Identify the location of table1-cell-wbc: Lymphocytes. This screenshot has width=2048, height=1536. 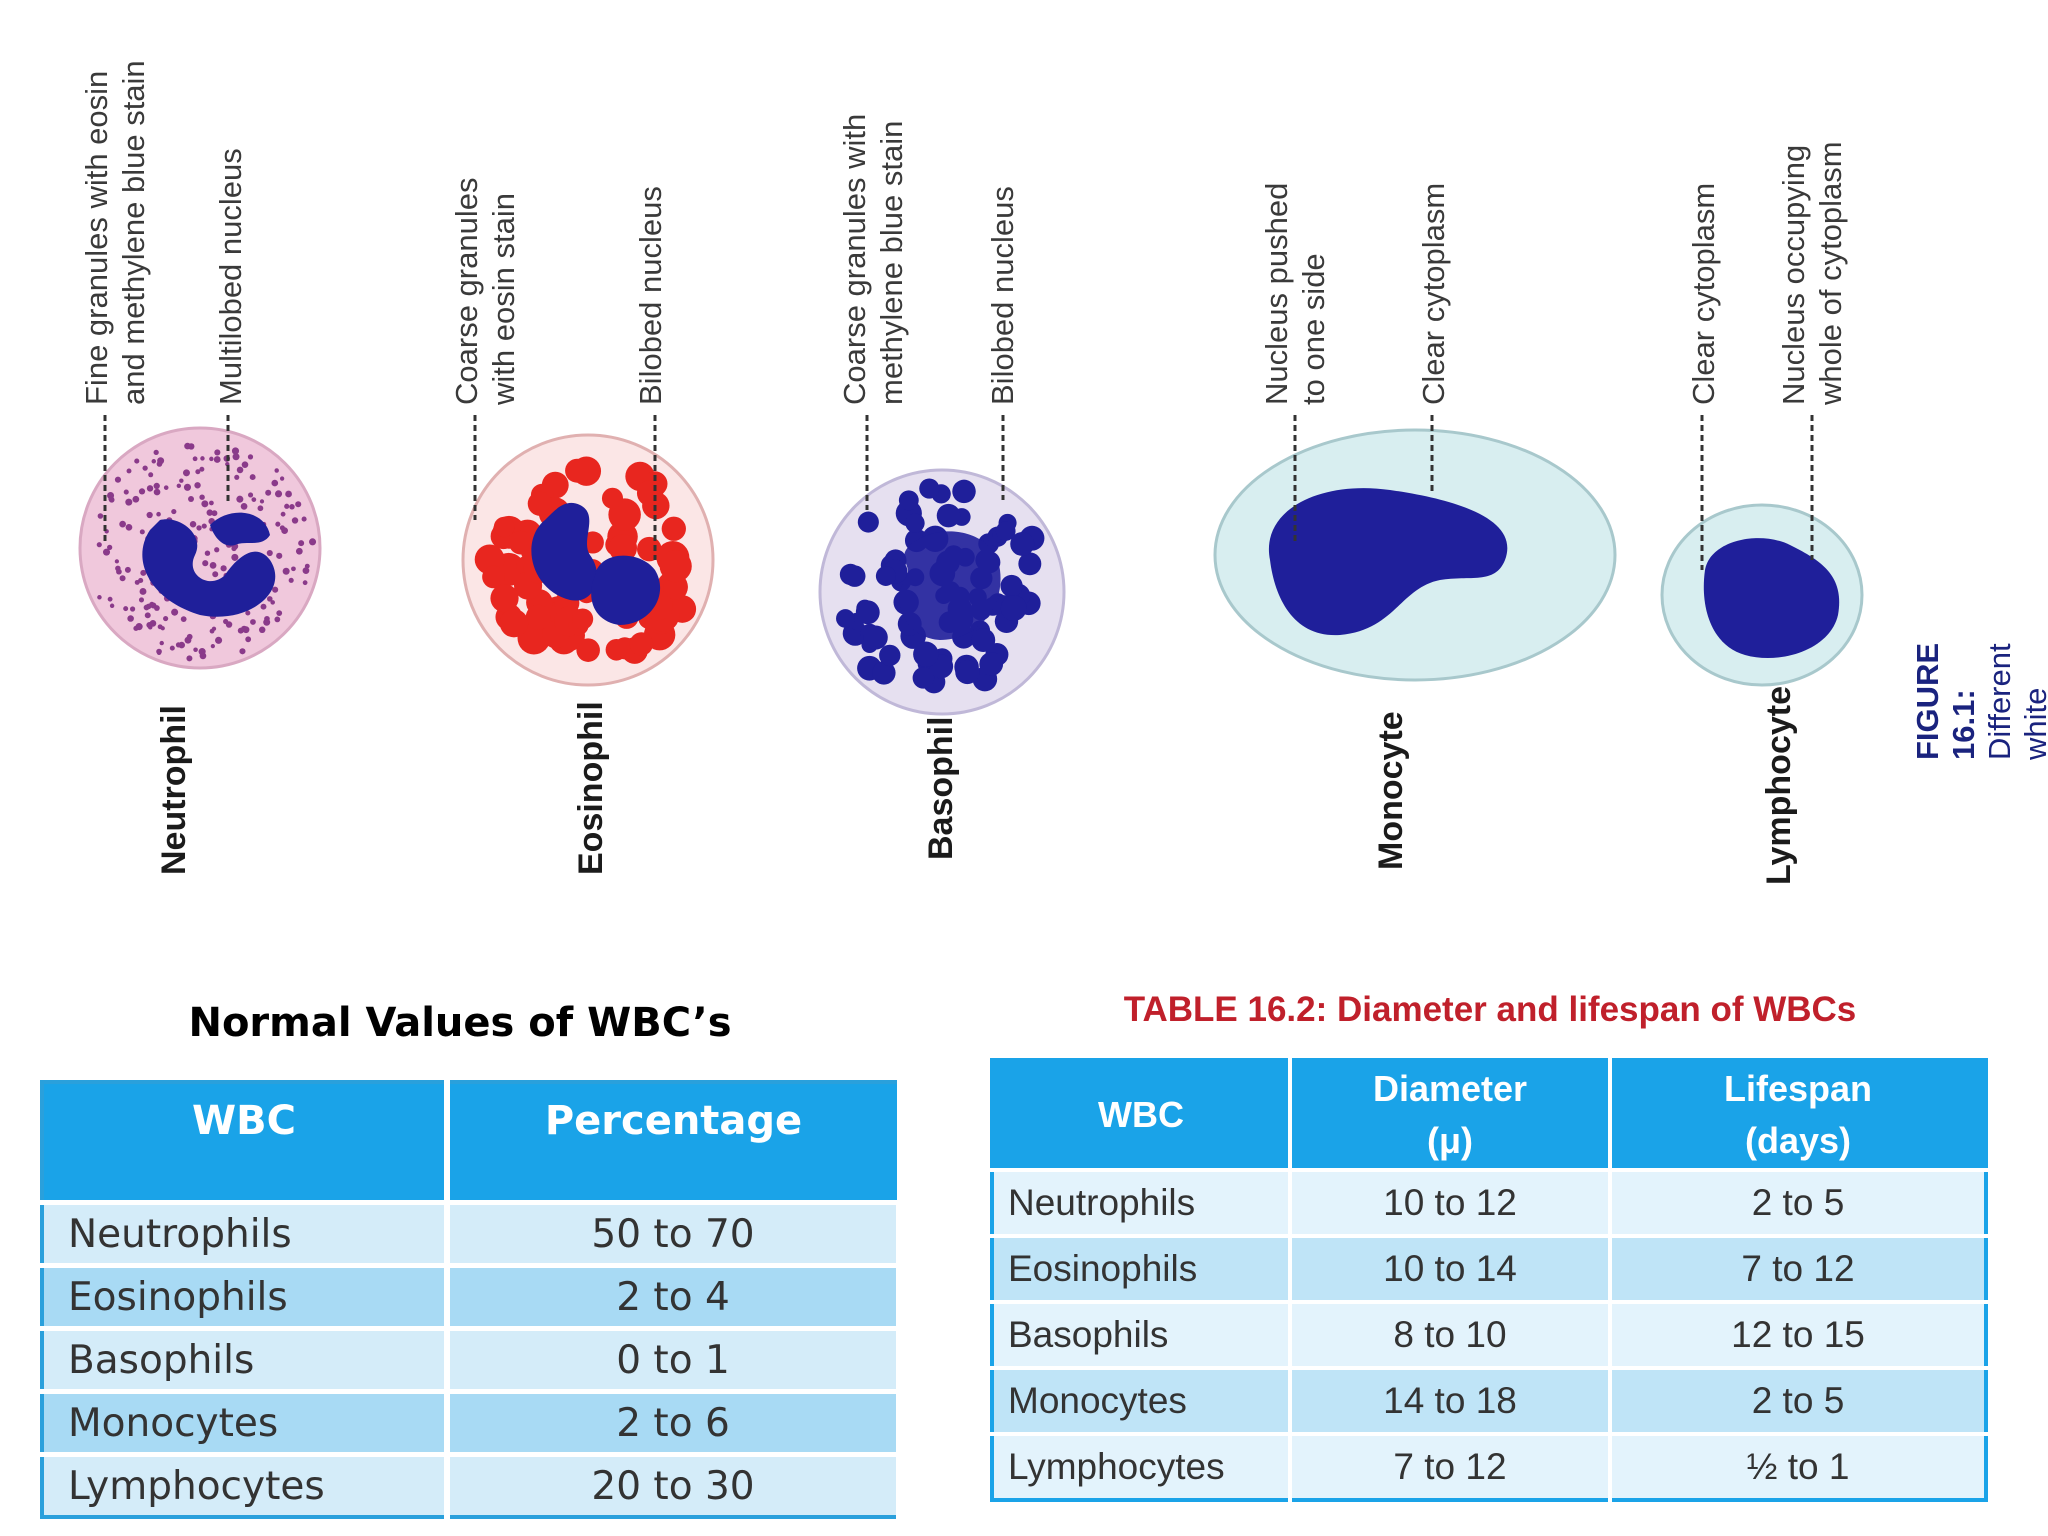
(246, 1484).